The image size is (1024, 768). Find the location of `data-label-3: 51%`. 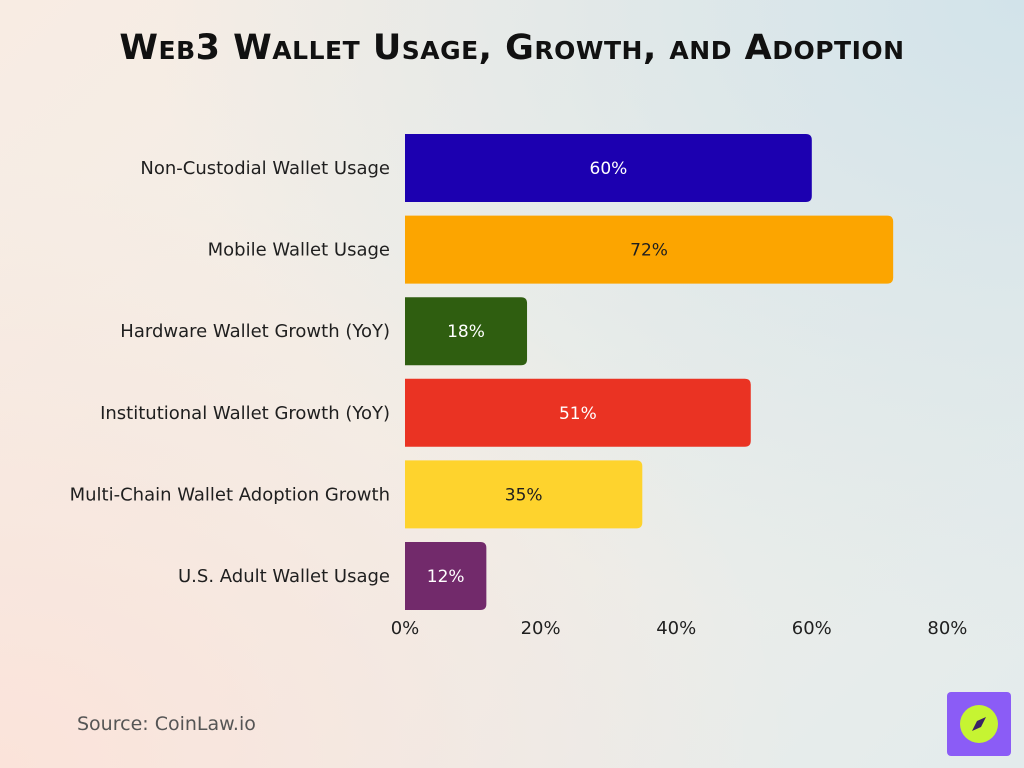

data-label-3: 51% is located at coordinates (578, 414).